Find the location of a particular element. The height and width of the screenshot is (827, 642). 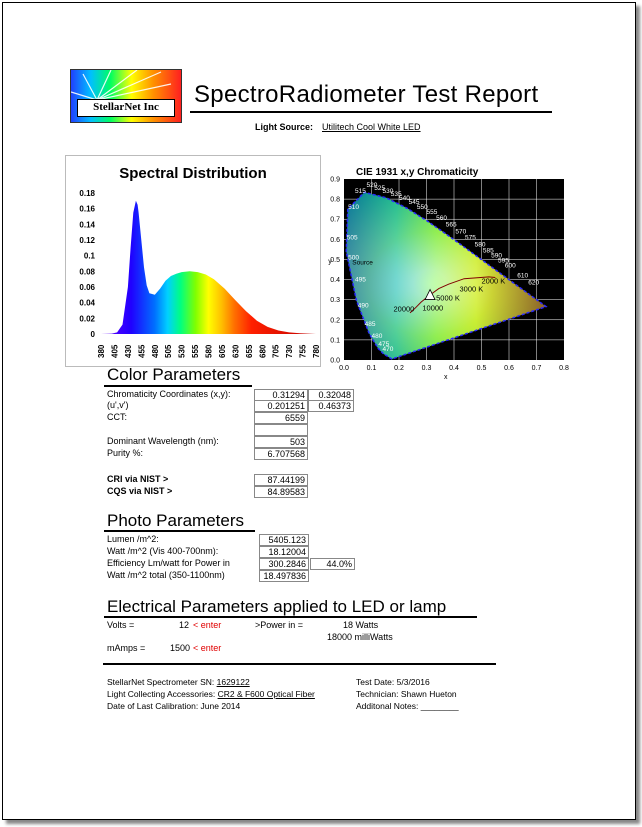

cri-label: CRI via NIST > is located at coordinates (138, 479).